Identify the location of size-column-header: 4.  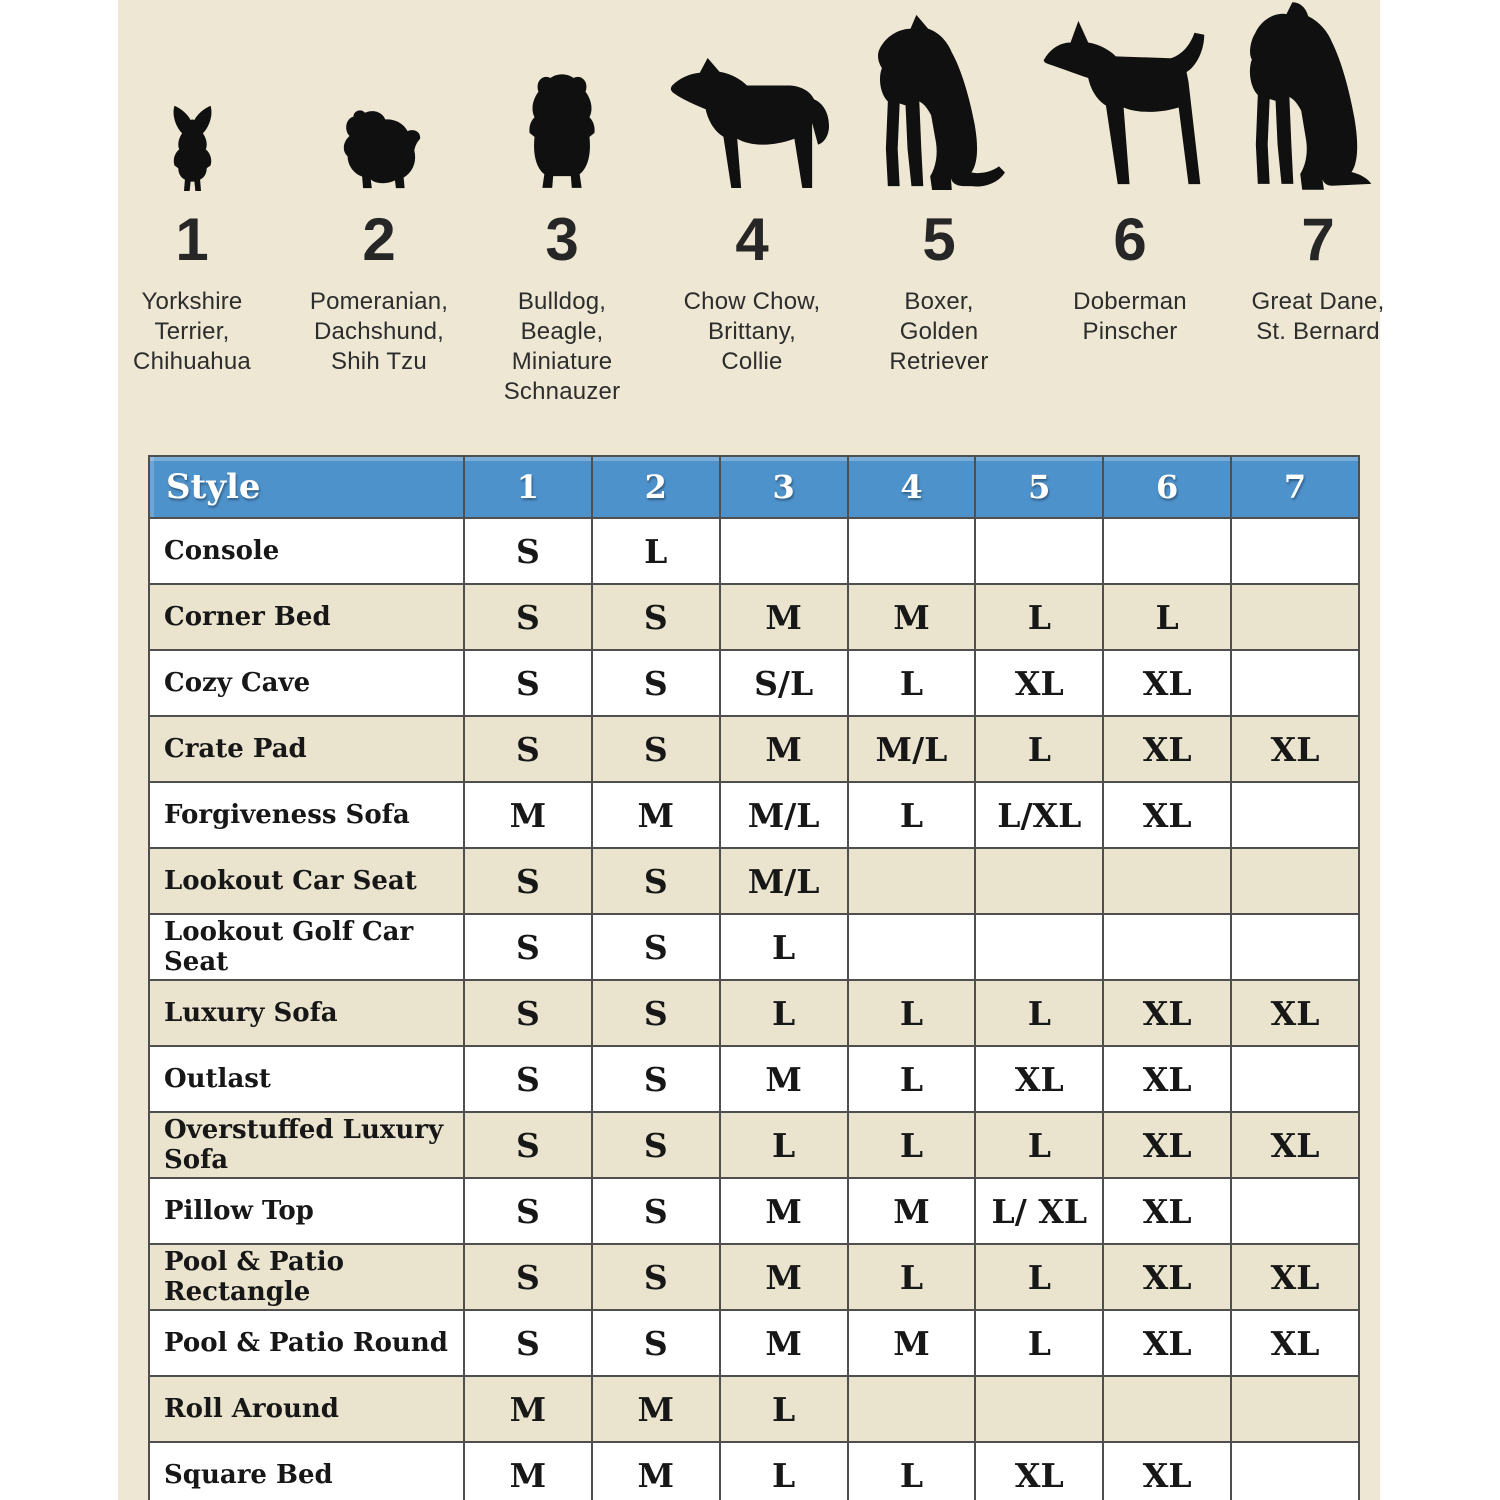
(911, 487).